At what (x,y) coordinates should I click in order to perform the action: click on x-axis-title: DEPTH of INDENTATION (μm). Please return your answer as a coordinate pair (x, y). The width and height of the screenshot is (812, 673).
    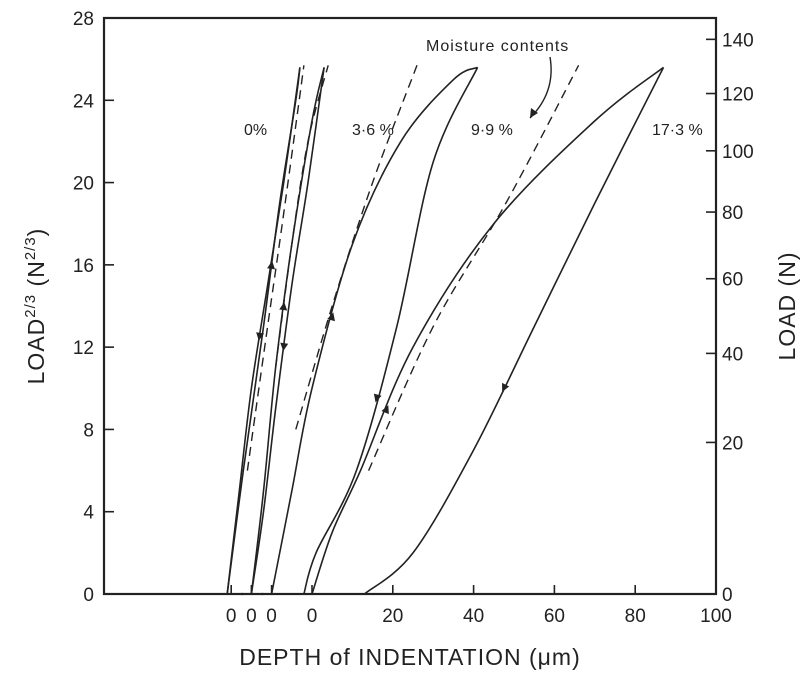
    Looking at the image, I should click on (410, 657).